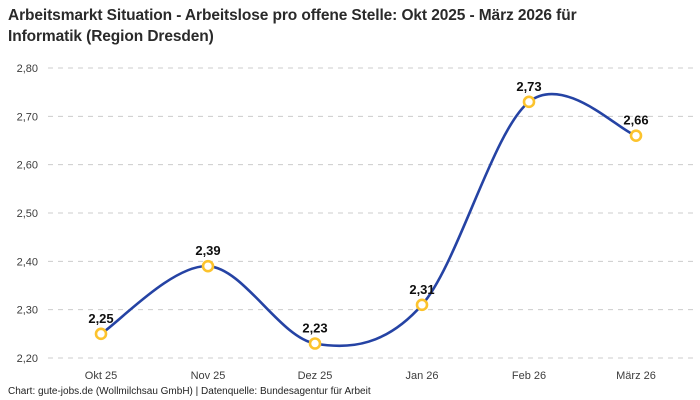  Describe the element at coordinates (529, 376) in the screenshot. I see `x-tick-label: Feb 26` at that location.